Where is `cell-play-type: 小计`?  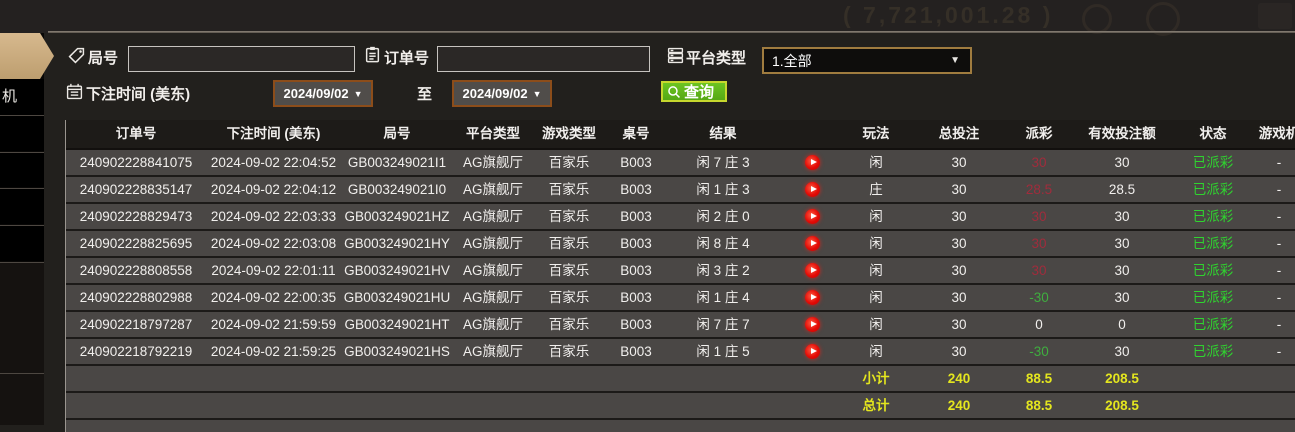
cell-play-type: 小计 is located at coordinates (876, 378).